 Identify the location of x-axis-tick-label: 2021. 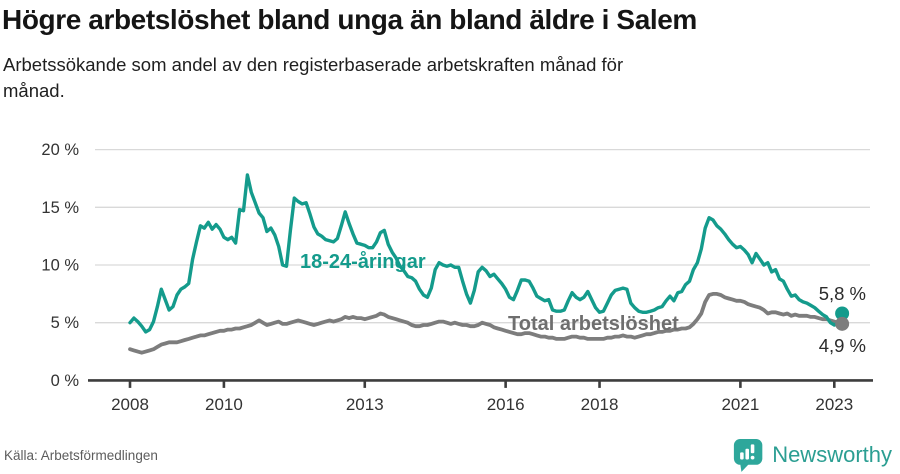
(740, 404).